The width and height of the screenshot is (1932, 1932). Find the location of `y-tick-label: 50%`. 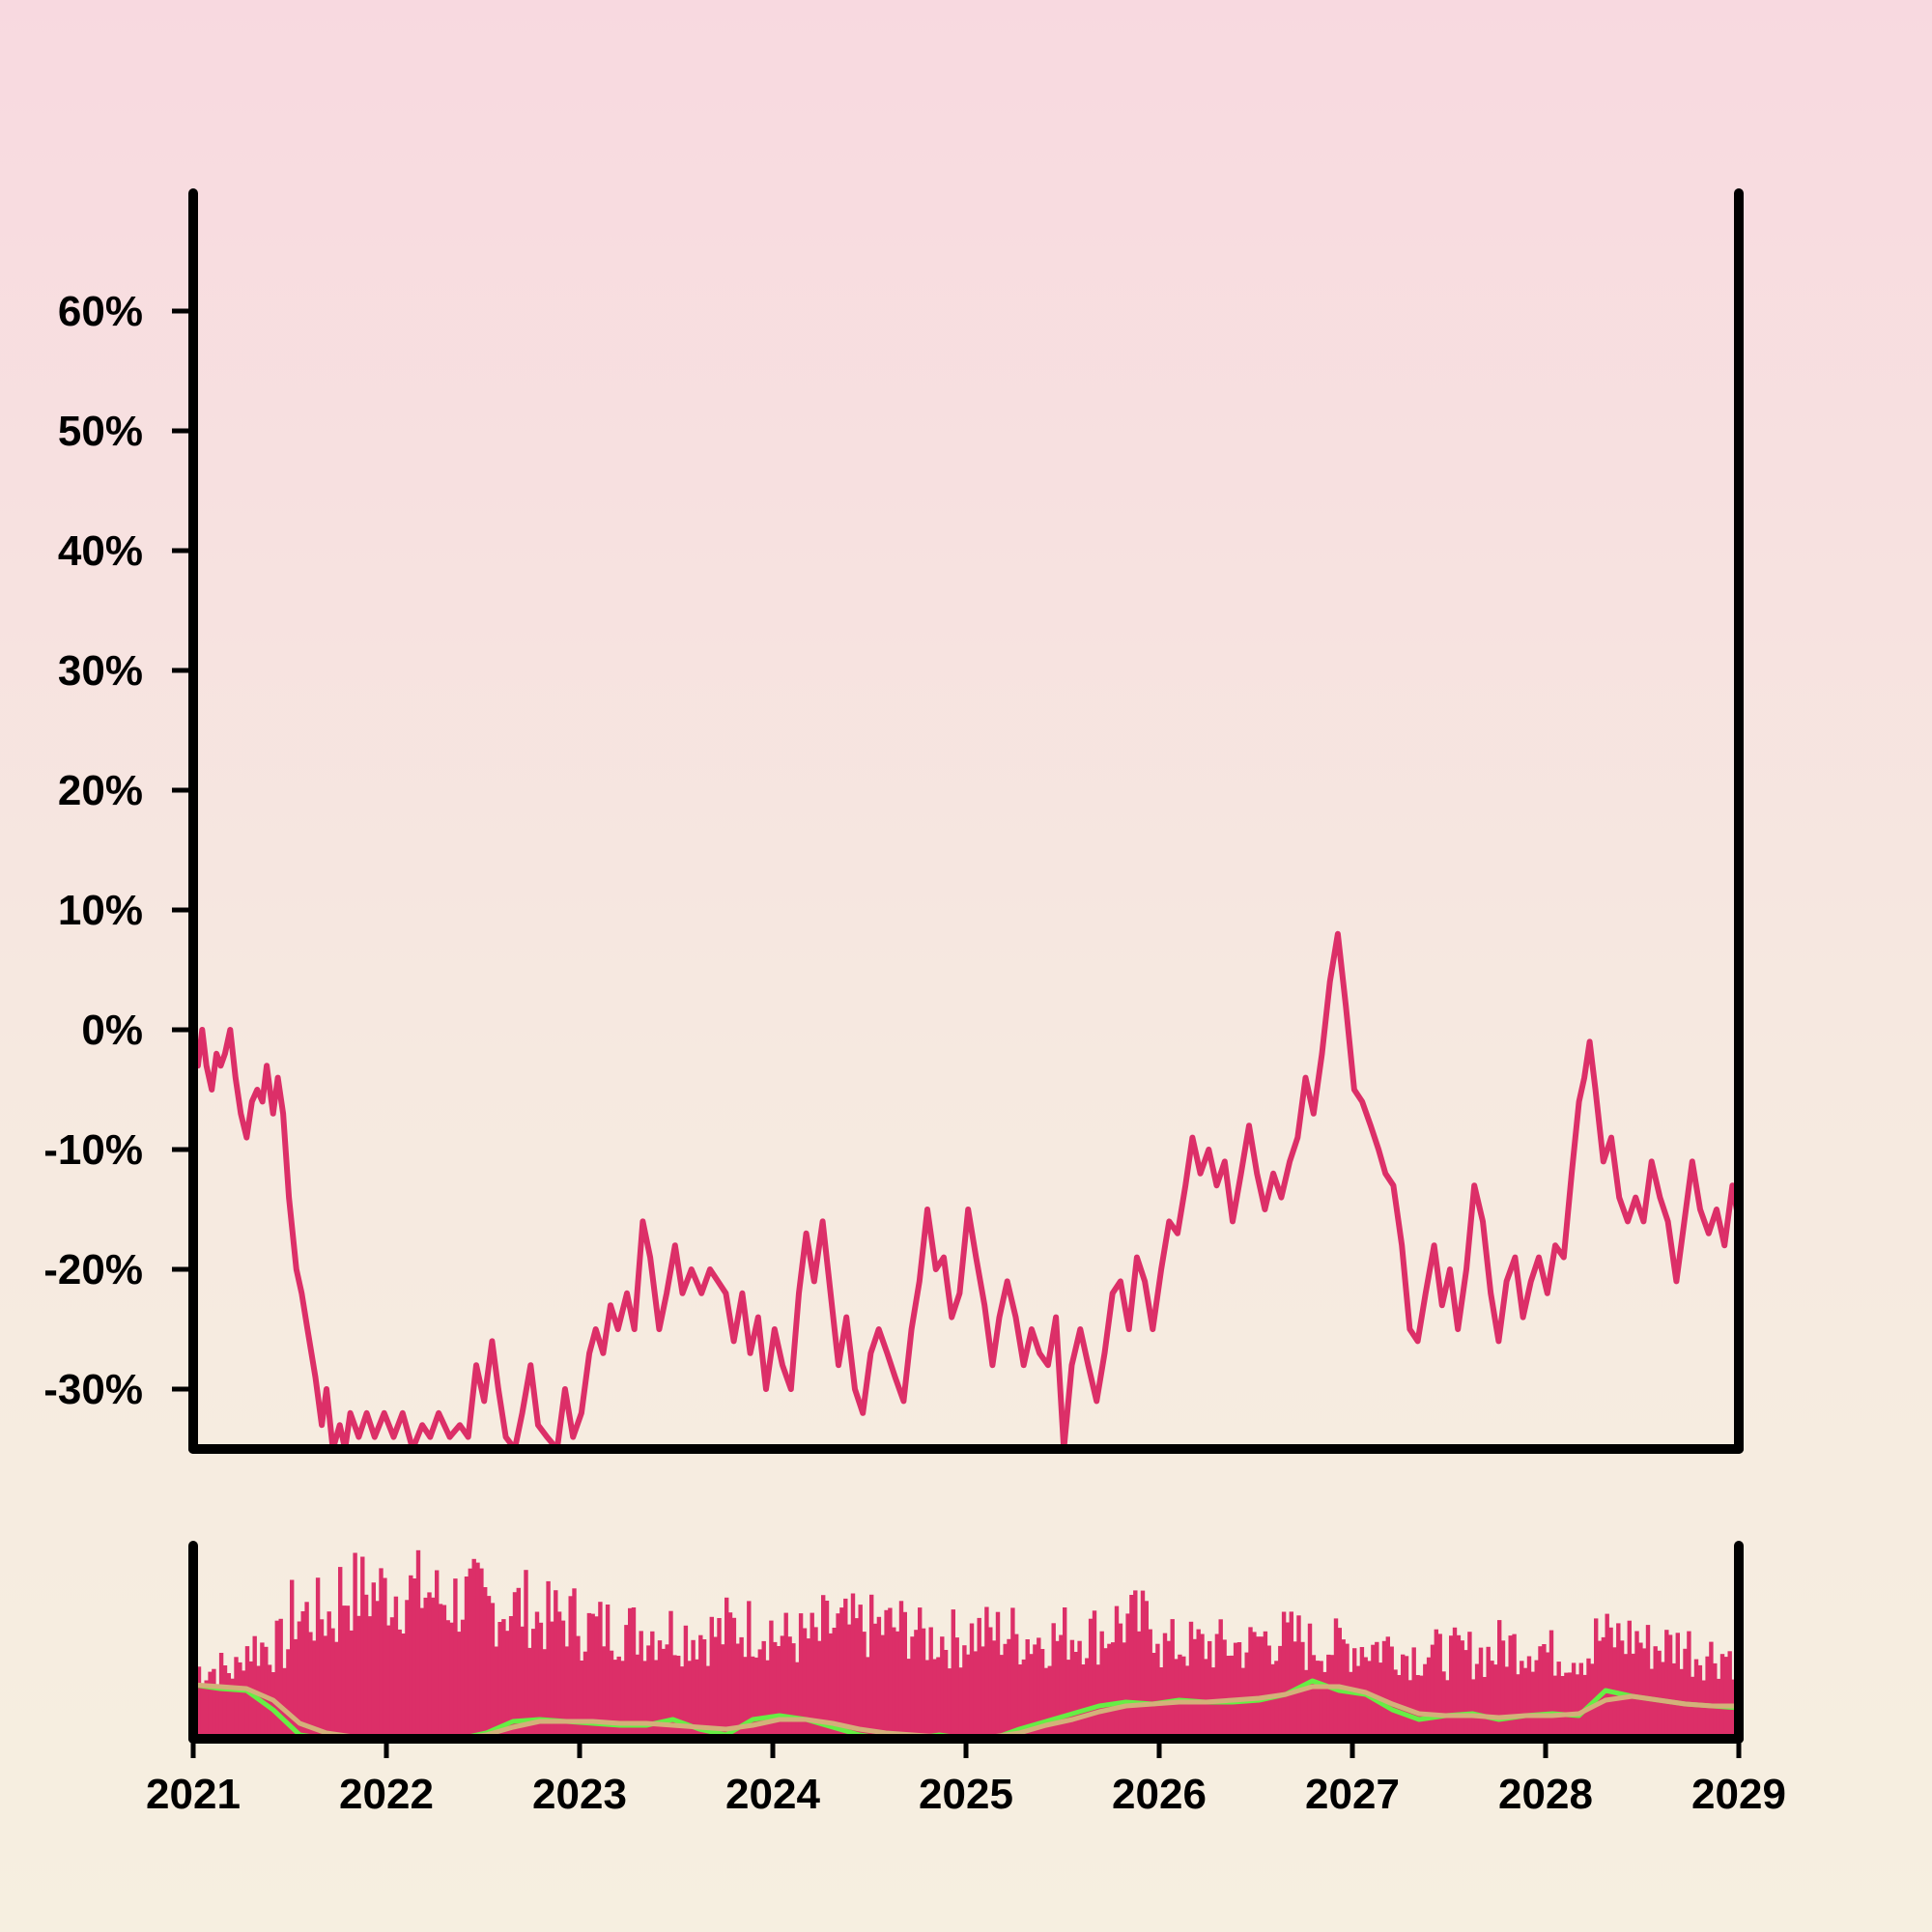

y-tick-label: 50% is located at coordinates (100, 431).